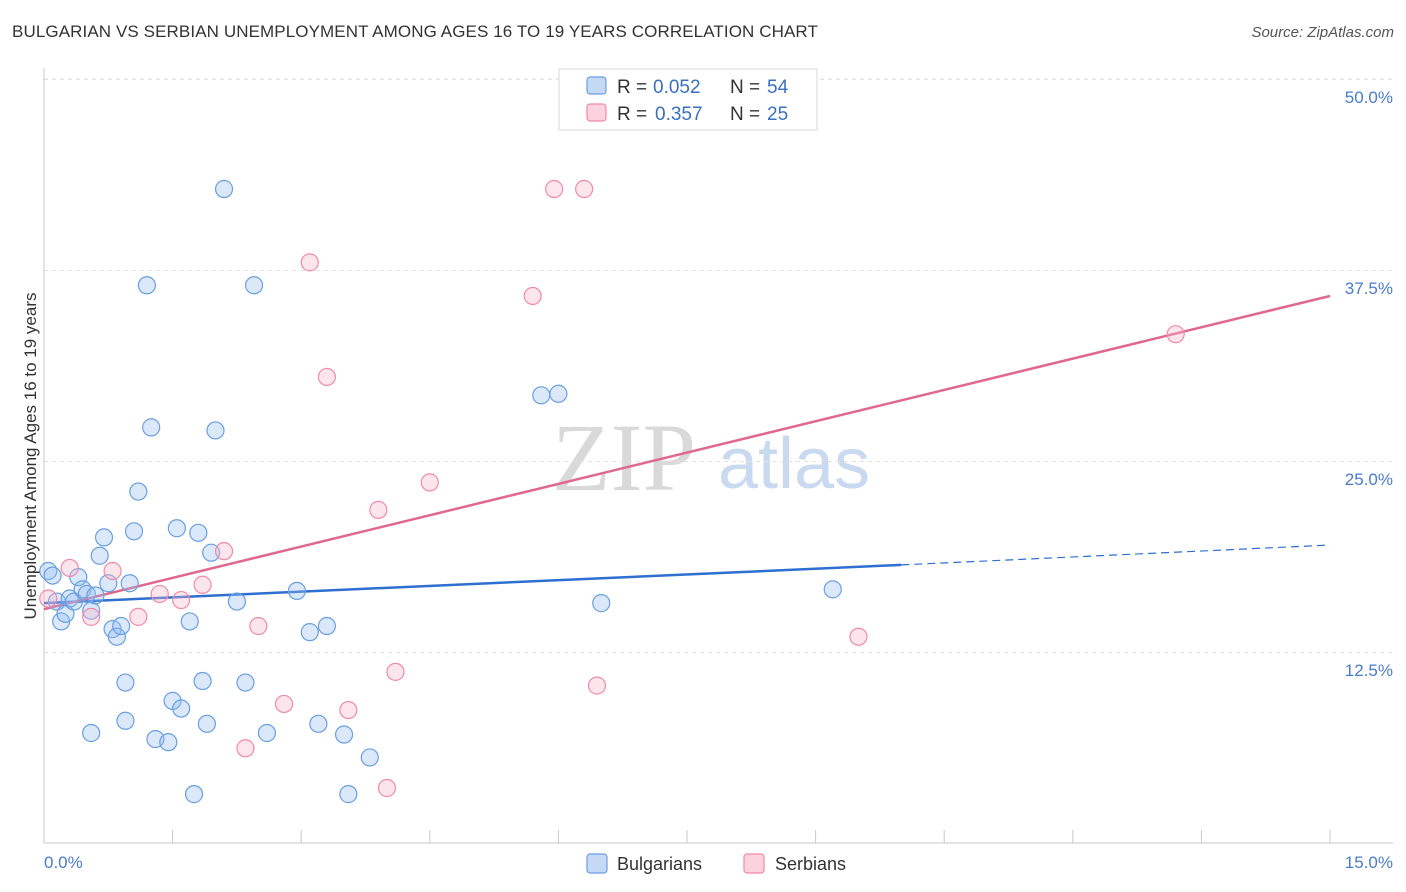  Describe the element at coordinates (63, 862) in the screenshot. I see `x-tick-label-min: 0.0%` at that location.